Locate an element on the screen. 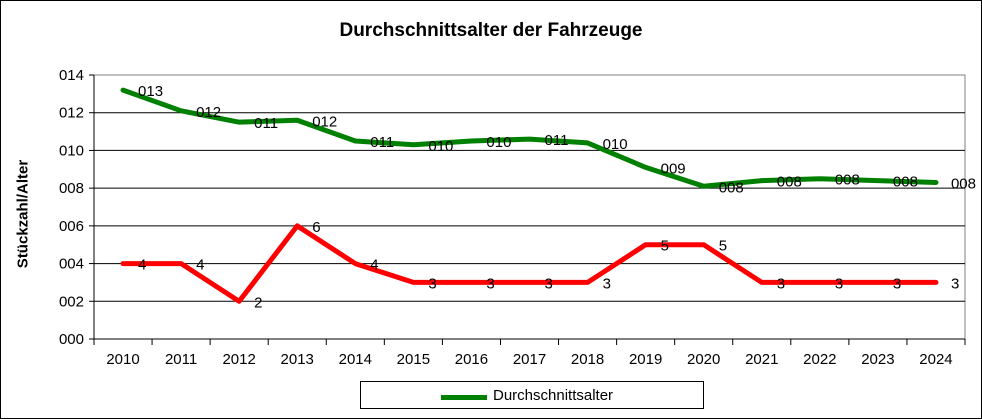 The image size is (982, 419). x-tick-label: 2015 is located at coordinates (413, 359).